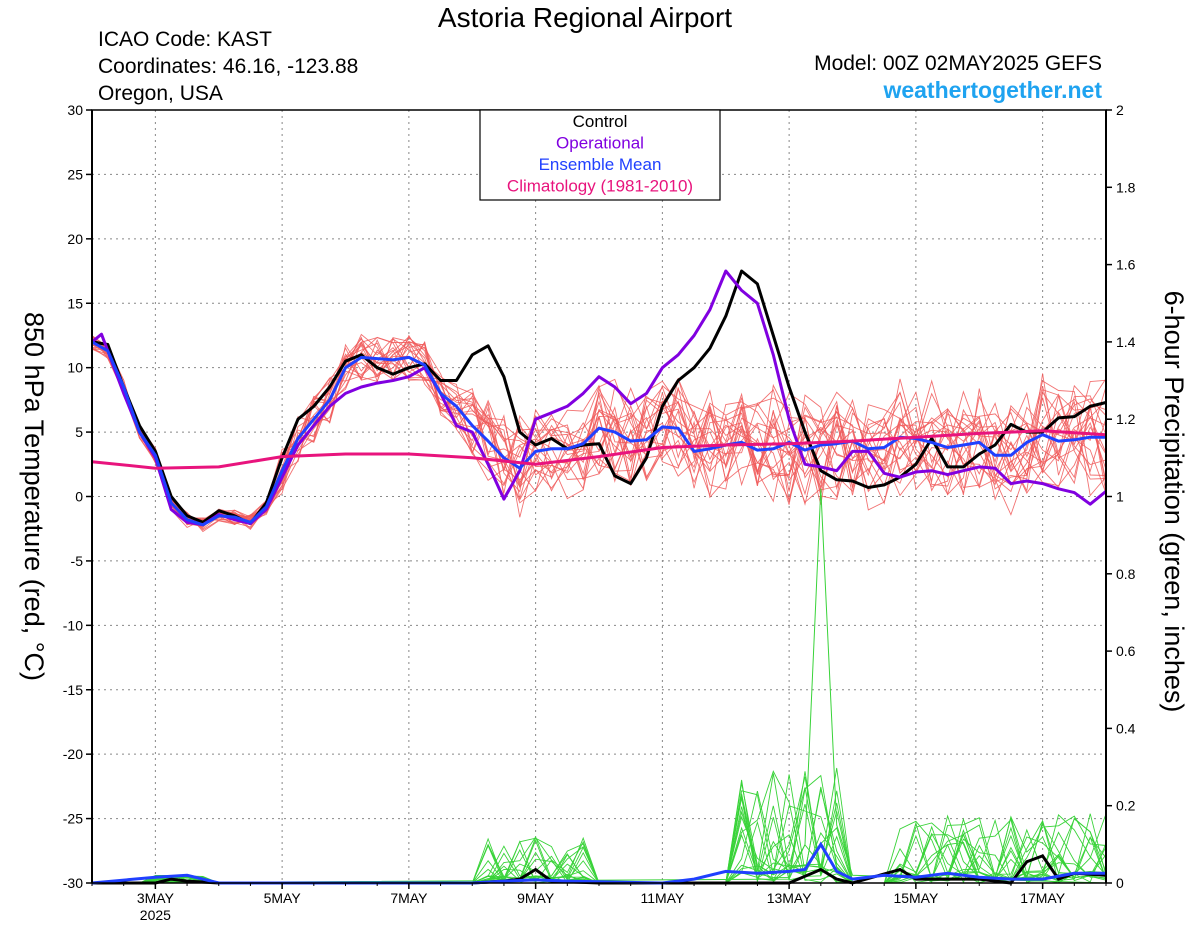  I want to click on legend-box, so click(600, 155).